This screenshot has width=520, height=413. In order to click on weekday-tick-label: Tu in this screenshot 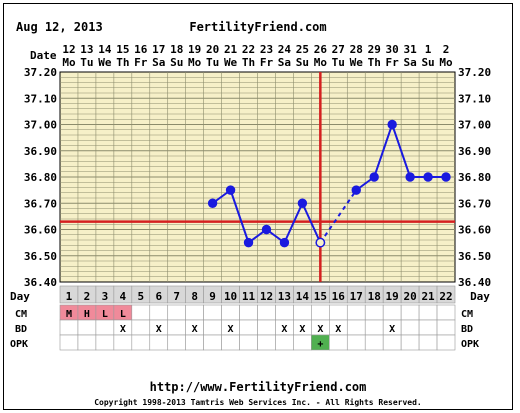, I will do `click(338, 62)`.